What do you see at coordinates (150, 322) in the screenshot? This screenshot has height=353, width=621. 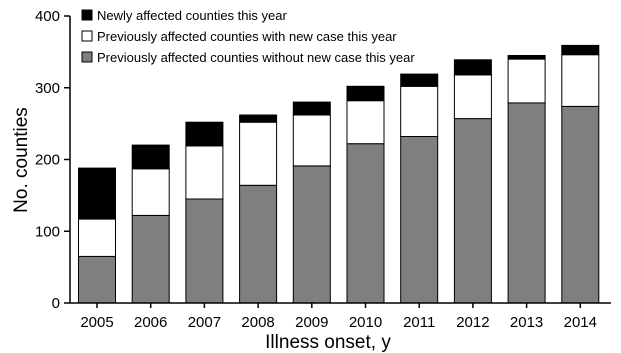 I see `x-tick-label: 2006` at bounding box center [150, 322].